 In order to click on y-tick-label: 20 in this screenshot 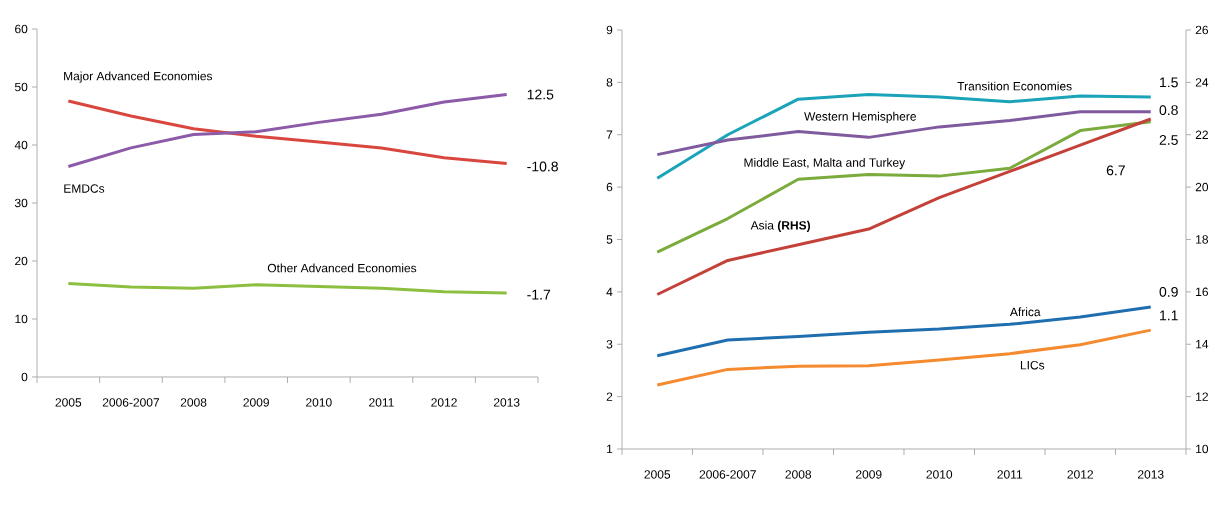, I will do `click(21, 261)`.